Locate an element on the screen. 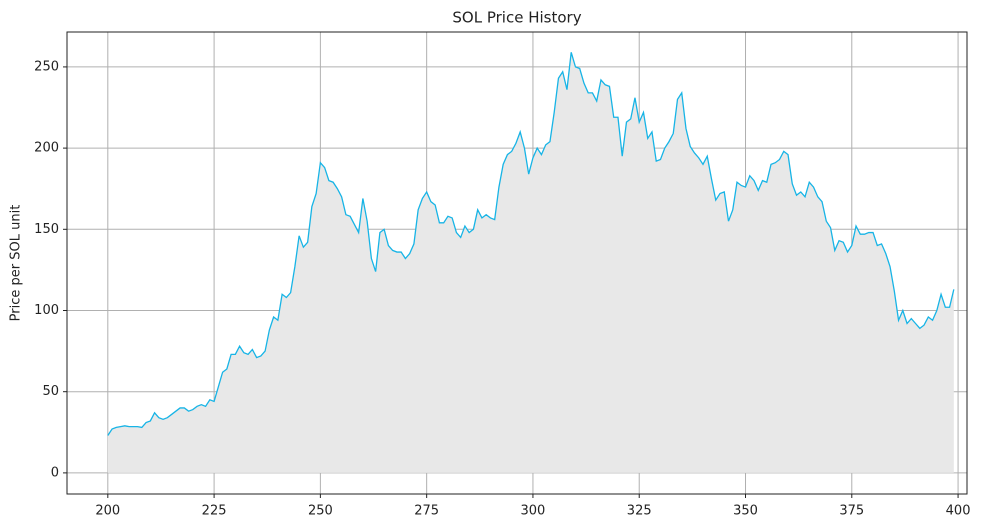 The height and width of the screenshot is (528, 1005). y-tick-label: 200 is located at coordinates (46, 148).